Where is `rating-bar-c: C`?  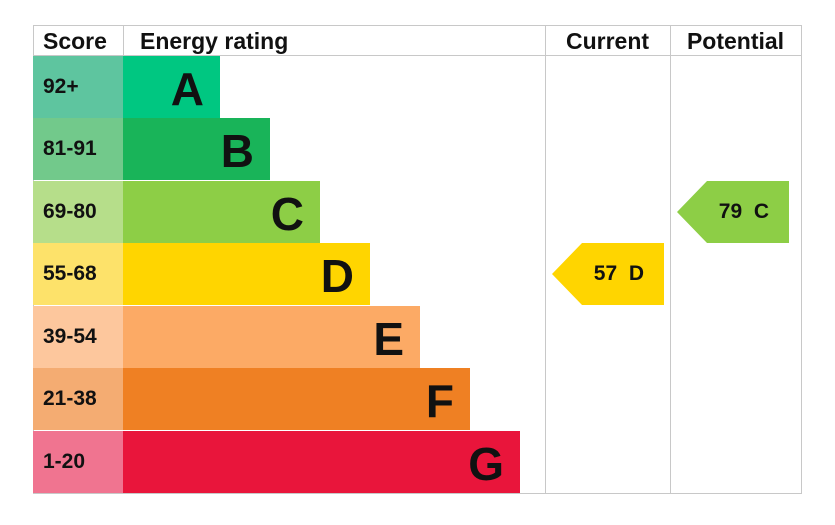
rating-bar-c: C is located at coordinates (221, 211).